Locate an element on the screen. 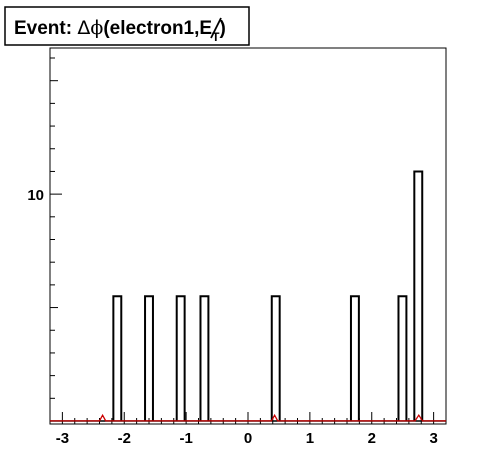 This screenshot has width=496, height=472. met-slash-mark is located at coordinates (216, 28).